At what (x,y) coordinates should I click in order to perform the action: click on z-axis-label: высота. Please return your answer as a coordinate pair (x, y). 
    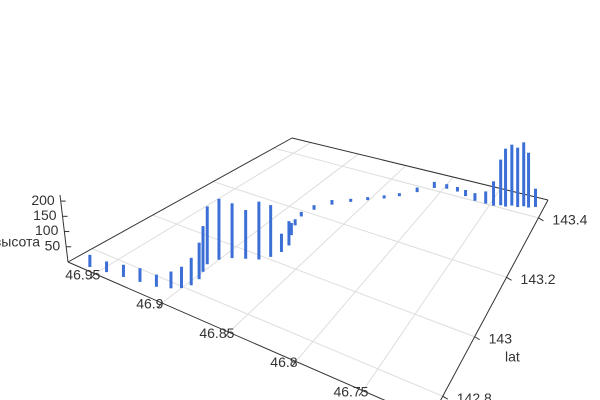
    Looking at the image, I should click on (20, 242).